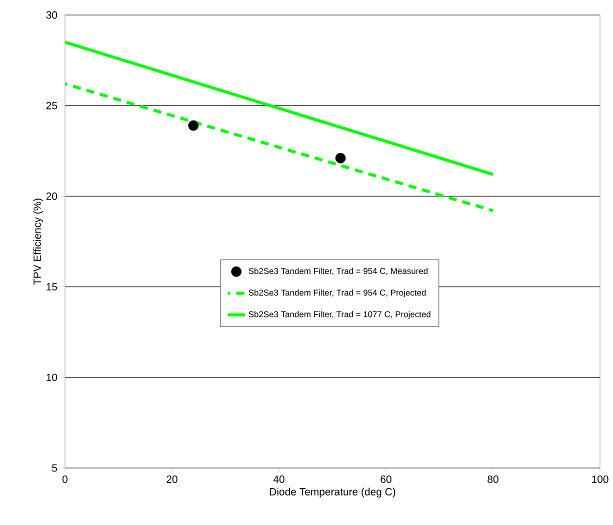  Describe the element at coordinates (278, 479) in the screenshot. I see `x-tick-label: 40` at that location.